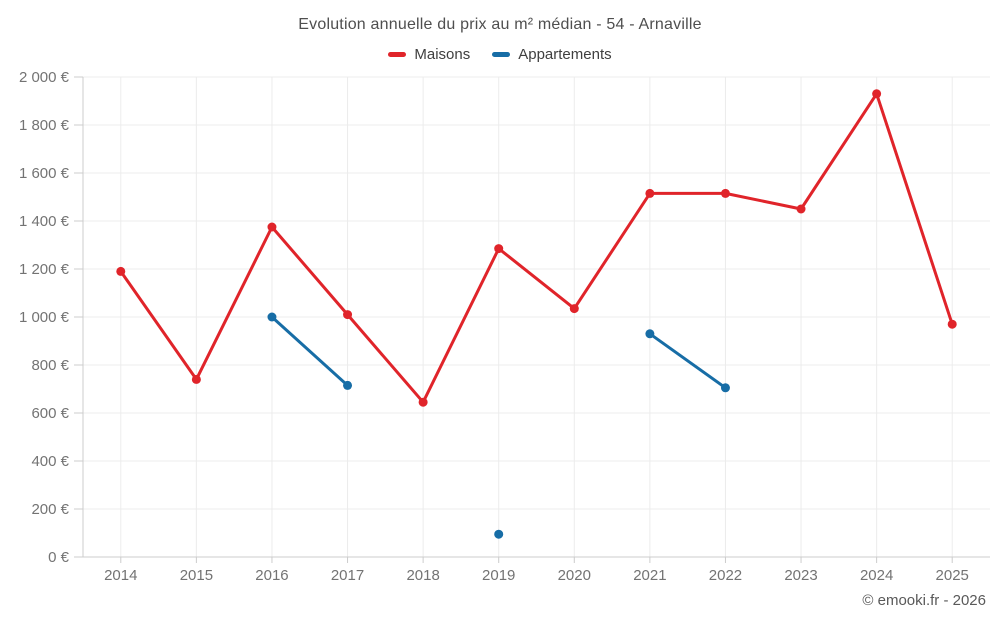  Describe the element at coordinates (442, 54) in the screenshot. I see `legend-label-maisons: Maisons` at that location.